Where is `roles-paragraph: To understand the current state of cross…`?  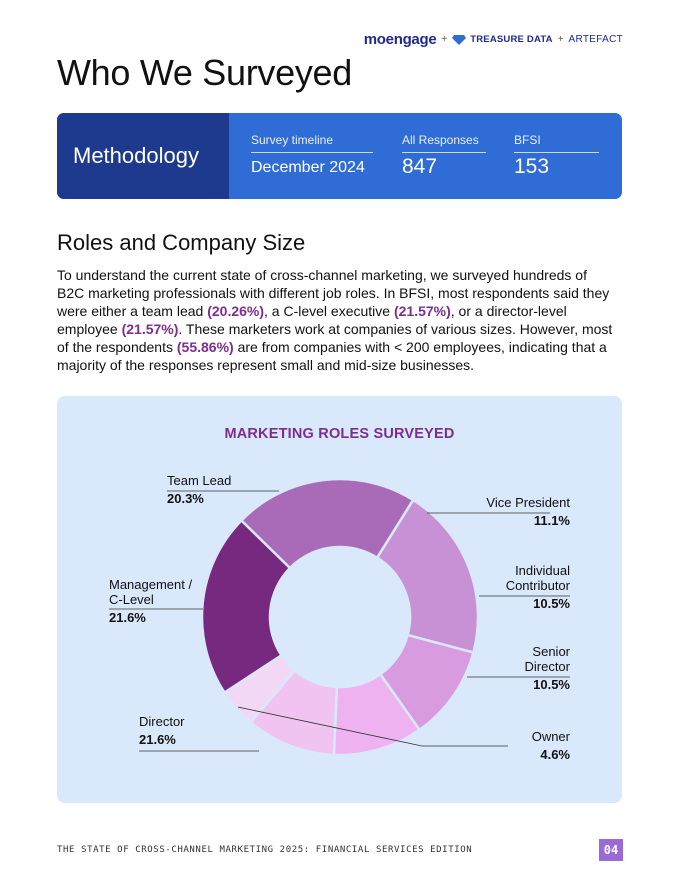 roles-paragraph: To understand the current state of cross… is located at coordinates (337, 320).